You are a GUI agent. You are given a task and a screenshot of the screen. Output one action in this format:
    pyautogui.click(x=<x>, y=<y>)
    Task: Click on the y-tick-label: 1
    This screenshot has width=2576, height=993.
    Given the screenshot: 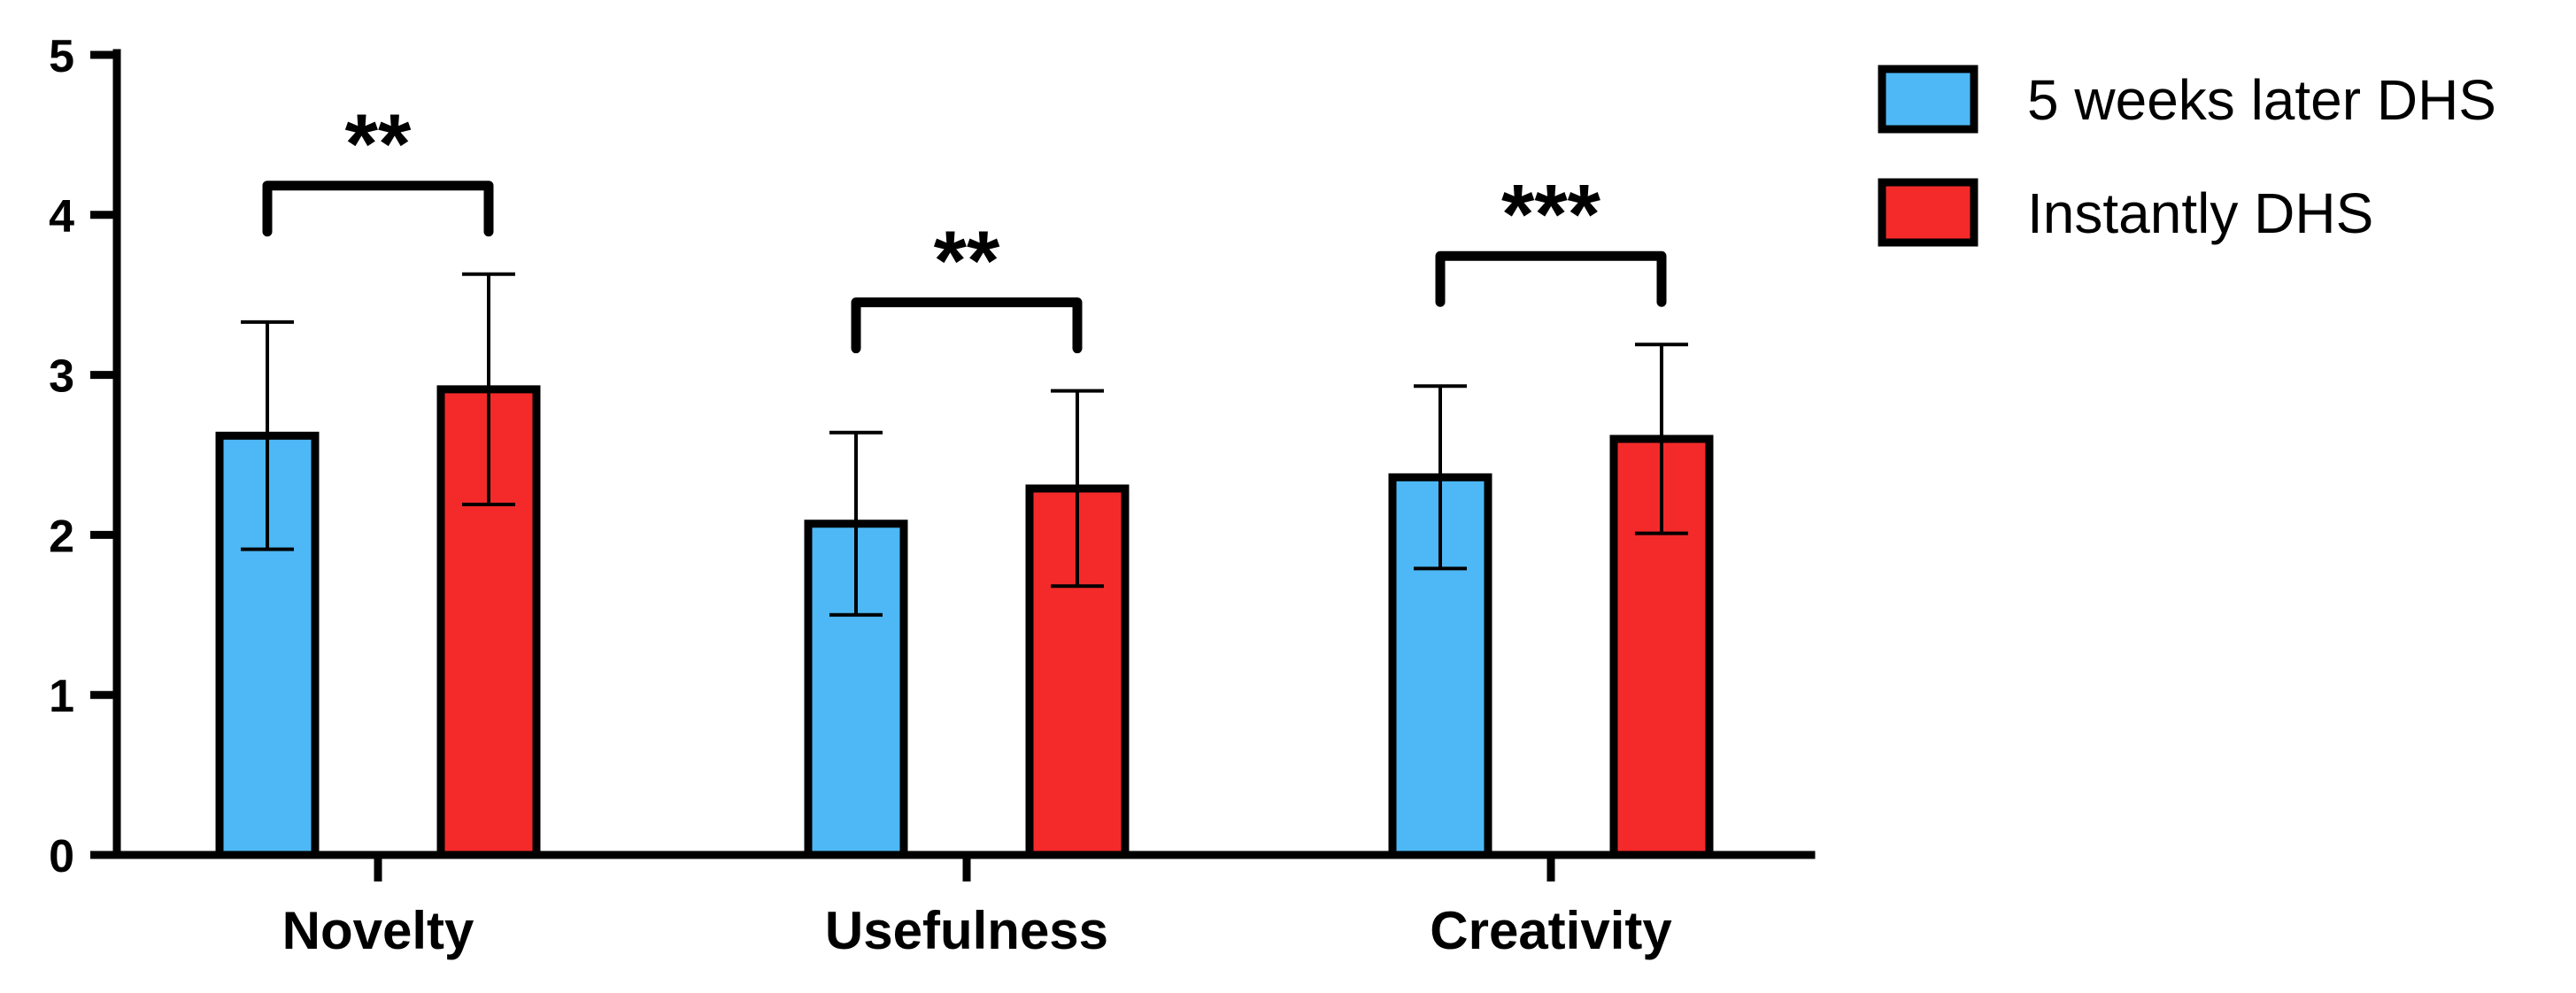 What is the action you would take?
    pyautogui.click(x=61, y=696)
    